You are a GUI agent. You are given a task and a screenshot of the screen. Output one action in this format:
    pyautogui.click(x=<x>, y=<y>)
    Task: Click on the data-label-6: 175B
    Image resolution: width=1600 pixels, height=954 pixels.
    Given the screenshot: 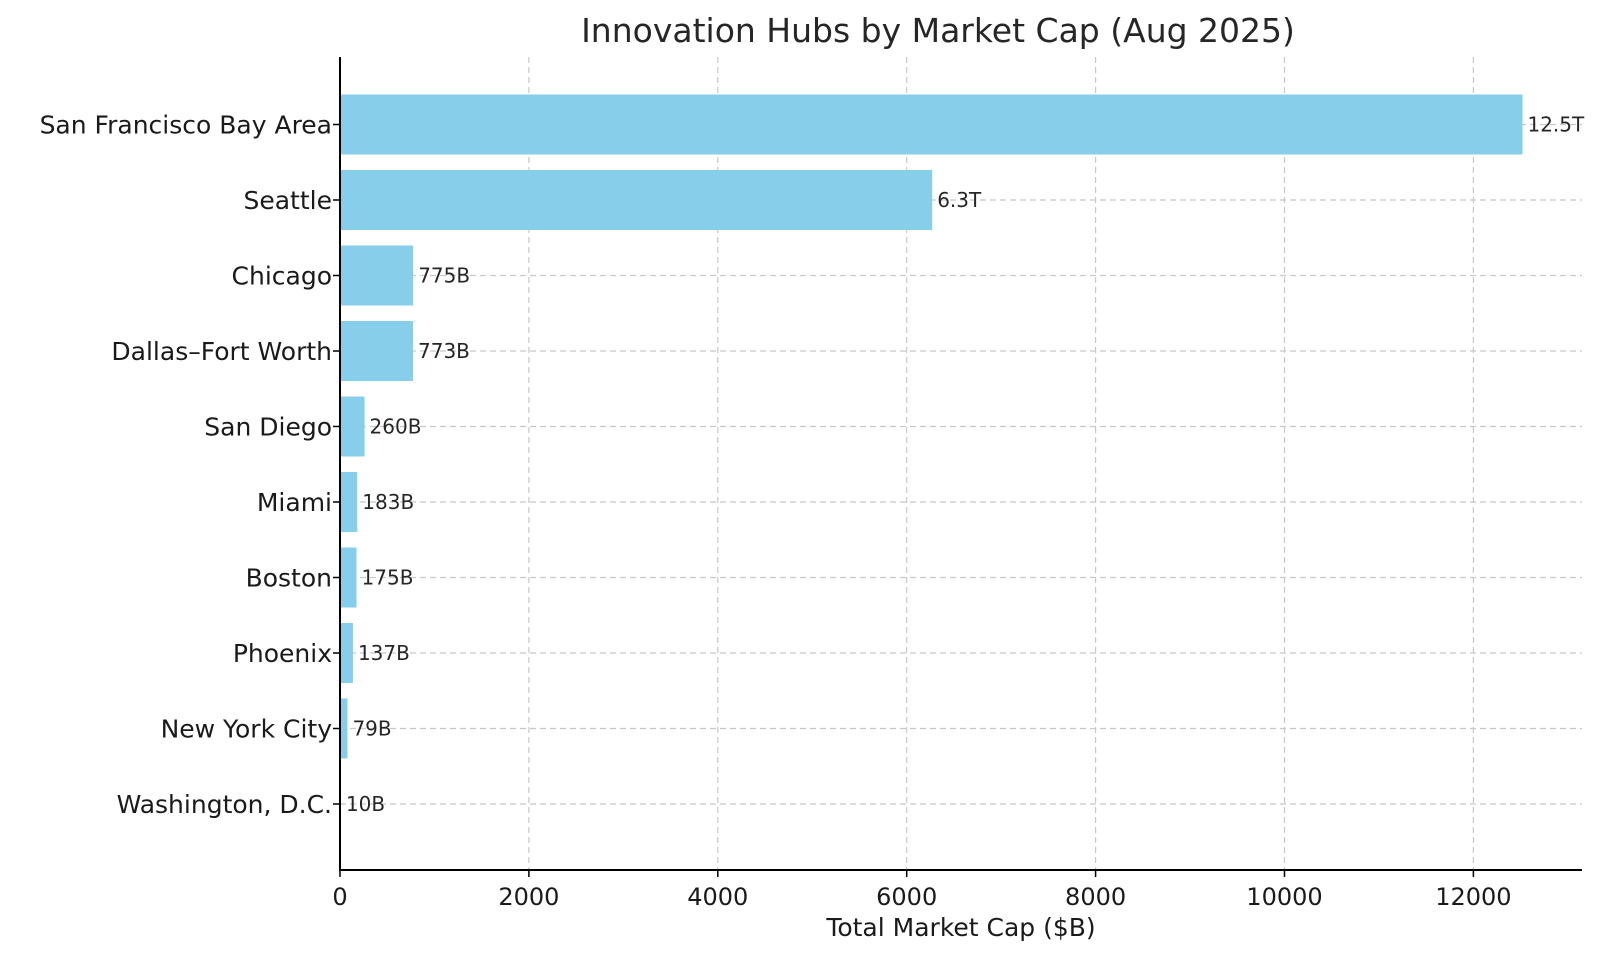 What is the action you would take?
    pyautogui.click(x=388, y=578)
    